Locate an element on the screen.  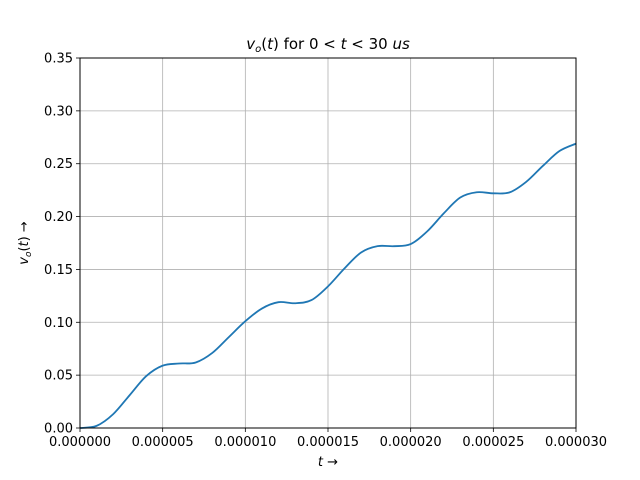
y-axis-ticks: 0.00 0.05 0.10 0.15 0.20 0.25 0.30 0.35 is located at coordinates (62, 244).